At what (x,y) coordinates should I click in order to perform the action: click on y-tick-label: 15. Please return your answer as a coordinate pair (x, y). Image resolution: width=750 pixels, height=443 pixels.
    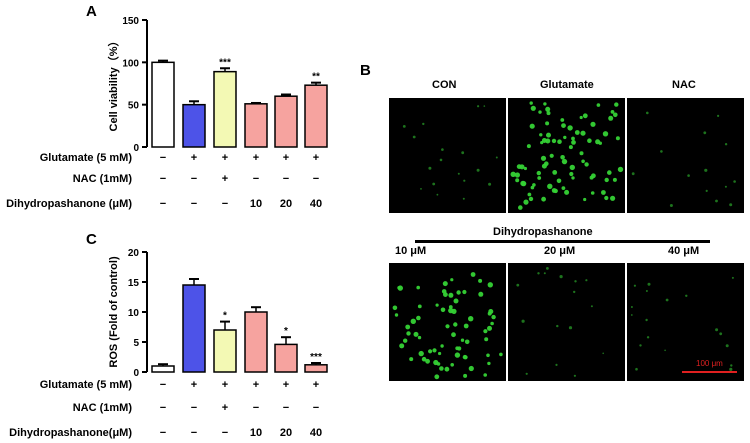
    Looking at the image, I should click on (134, 283).